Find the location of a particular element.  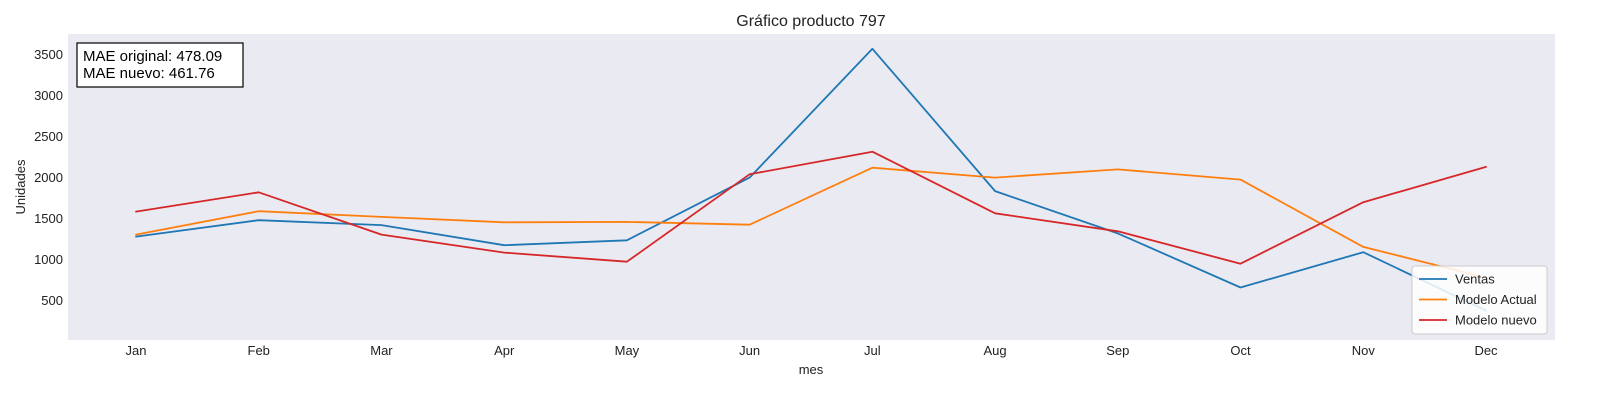

legend-item-modelo-actual: Modelo Actual is located at coordinates (1478, 299).